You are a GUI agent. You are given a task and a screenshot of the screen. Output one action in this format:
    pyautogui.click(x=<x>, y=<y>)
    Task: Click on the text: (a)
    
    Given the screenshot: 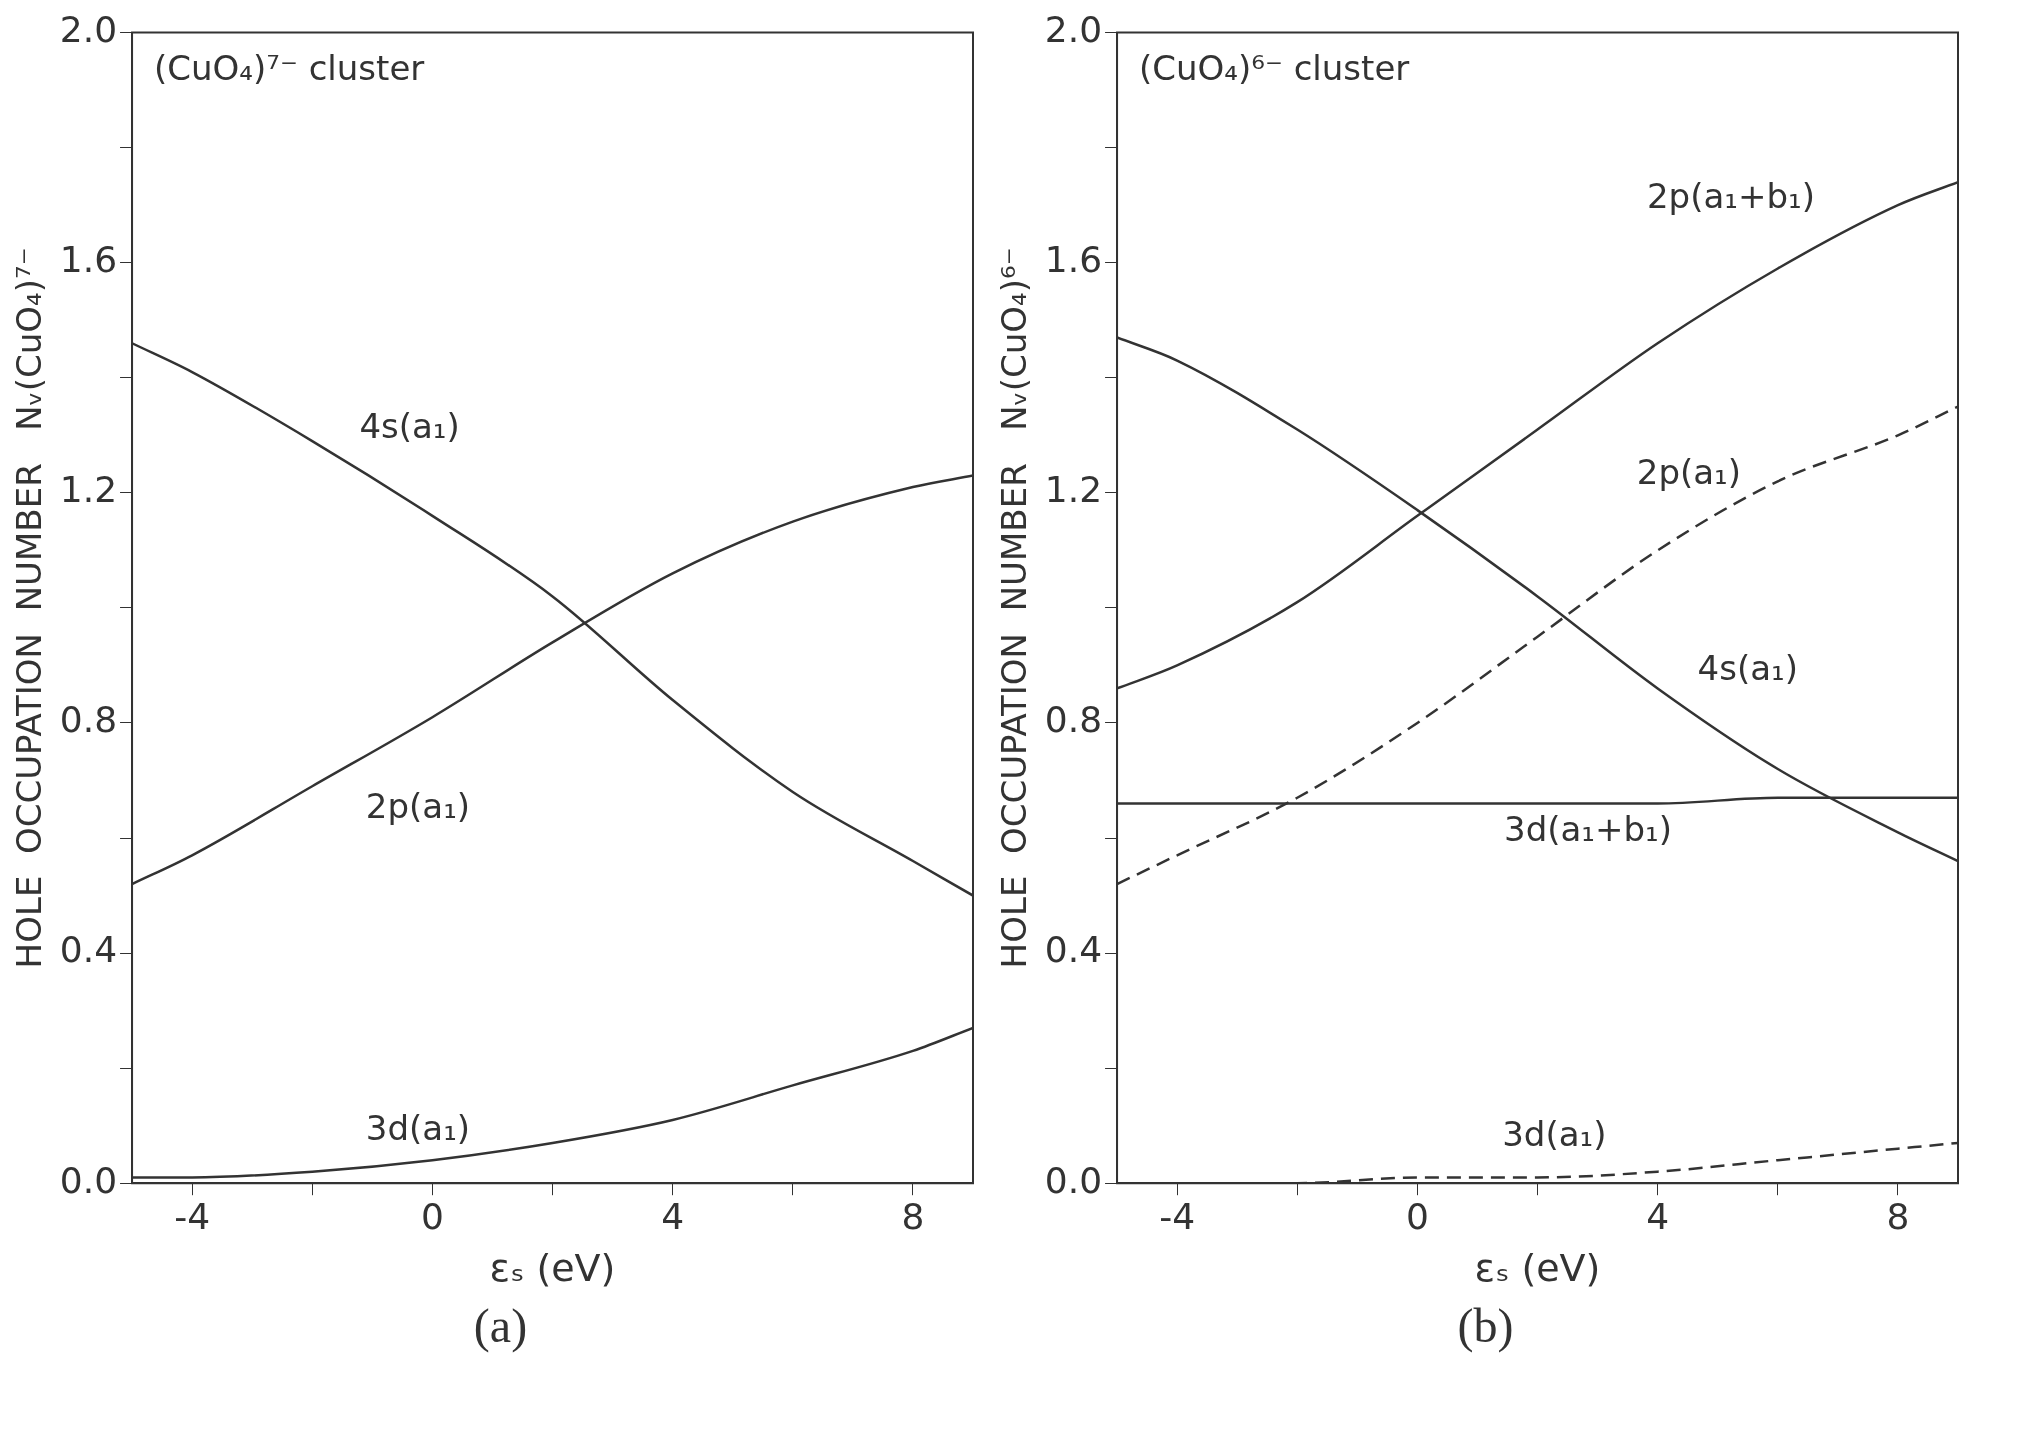 What is the action you would take?
    pyautogui.click(x=500, y=1325)
    